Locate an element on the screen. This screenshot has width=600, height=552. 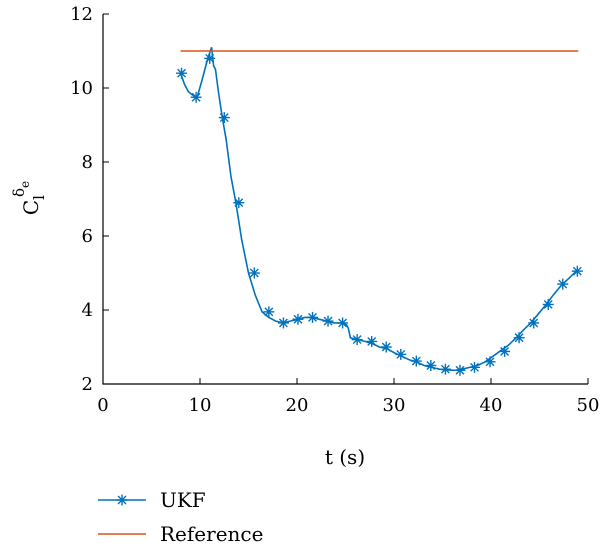
y-axis-title-sub: l is located at coordinates (39, 197).